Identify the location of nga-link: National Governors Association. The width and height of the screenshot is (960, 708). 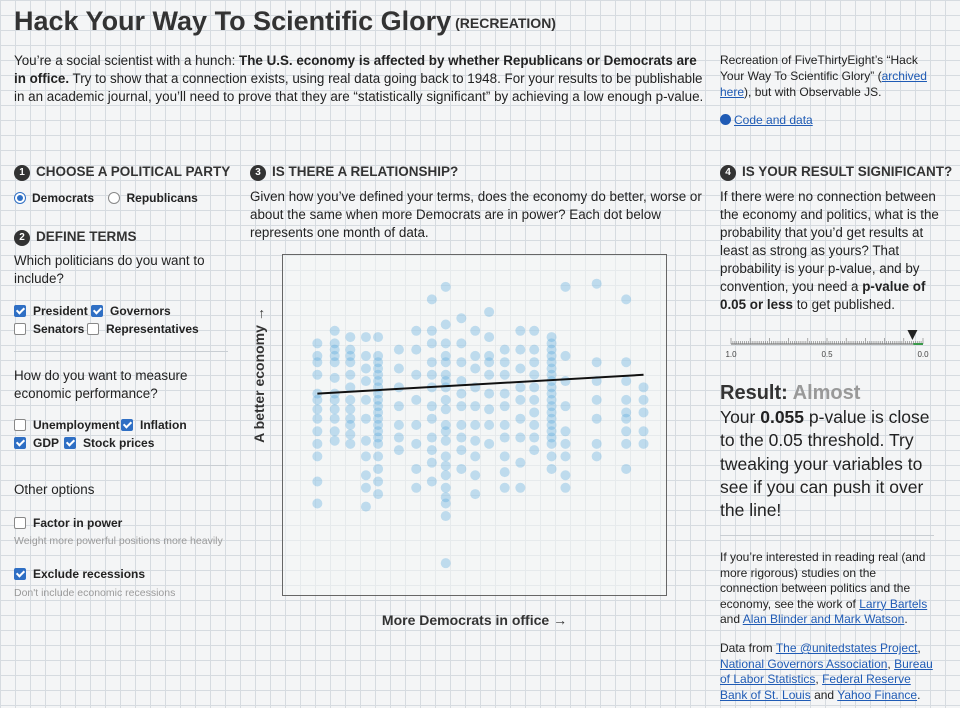
(804, 663).